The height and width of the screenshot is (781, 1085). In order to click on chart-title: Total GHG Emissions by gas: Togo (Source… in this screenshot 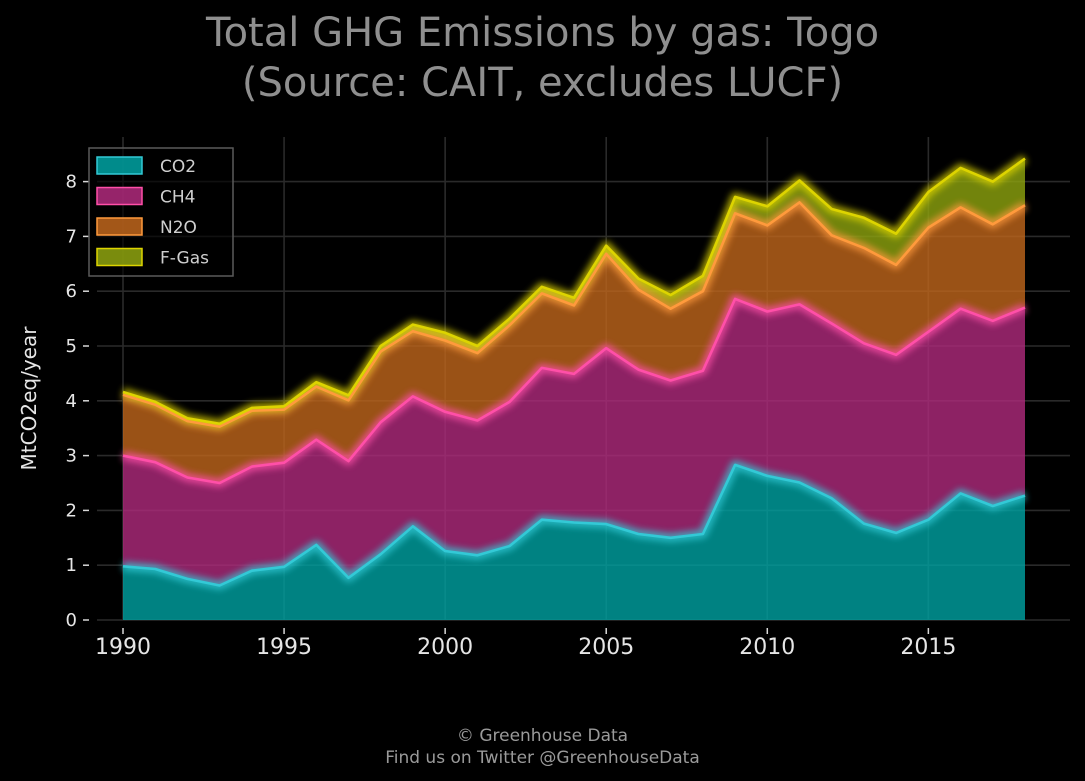, I will do `click(542, 58)`.